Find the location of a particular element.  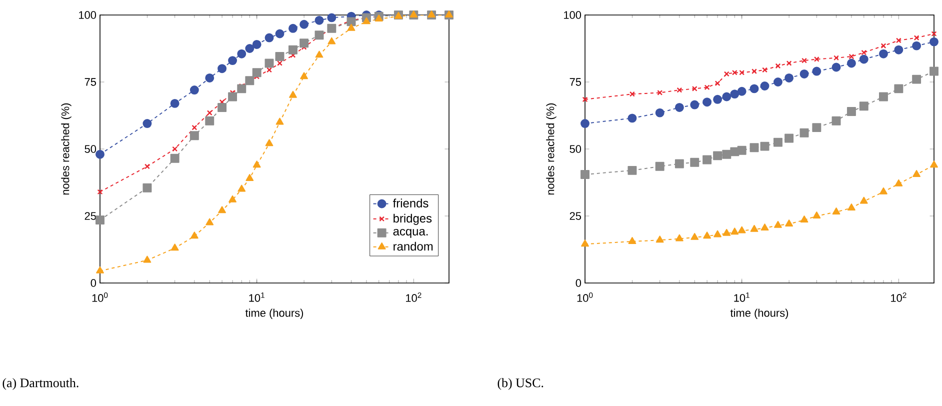

text: (a) Dartmouth. is located at coordinates (40, 384).